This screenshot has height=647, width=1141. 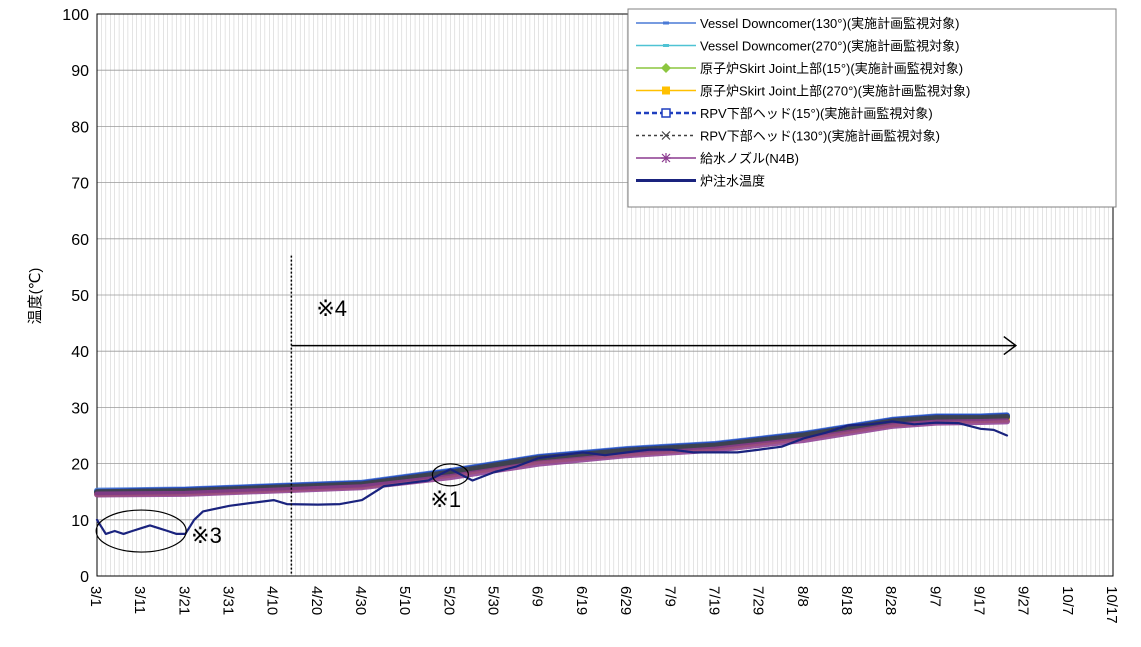 What do you see at coordinates (835, 91) in the screenshot?
I see `legend-label-3: 原子炉Skirt Joint上部(270°)(実施計画監視対象)` at bounding box center [835, 91].